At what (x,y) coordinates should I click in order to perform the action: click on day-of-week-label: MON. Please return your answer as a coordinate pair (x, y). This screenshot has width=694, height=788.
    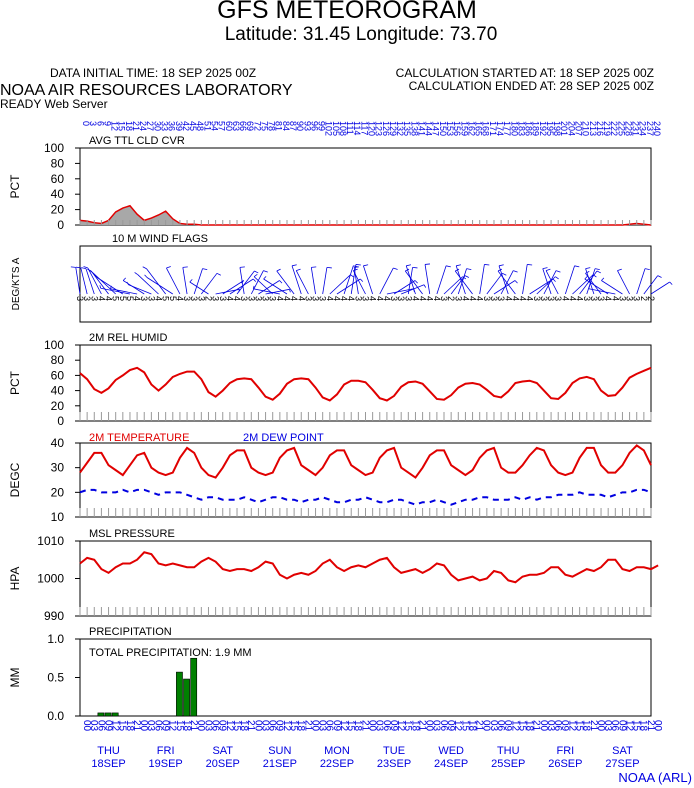
    Looking at the image, I should click on (337, 751).